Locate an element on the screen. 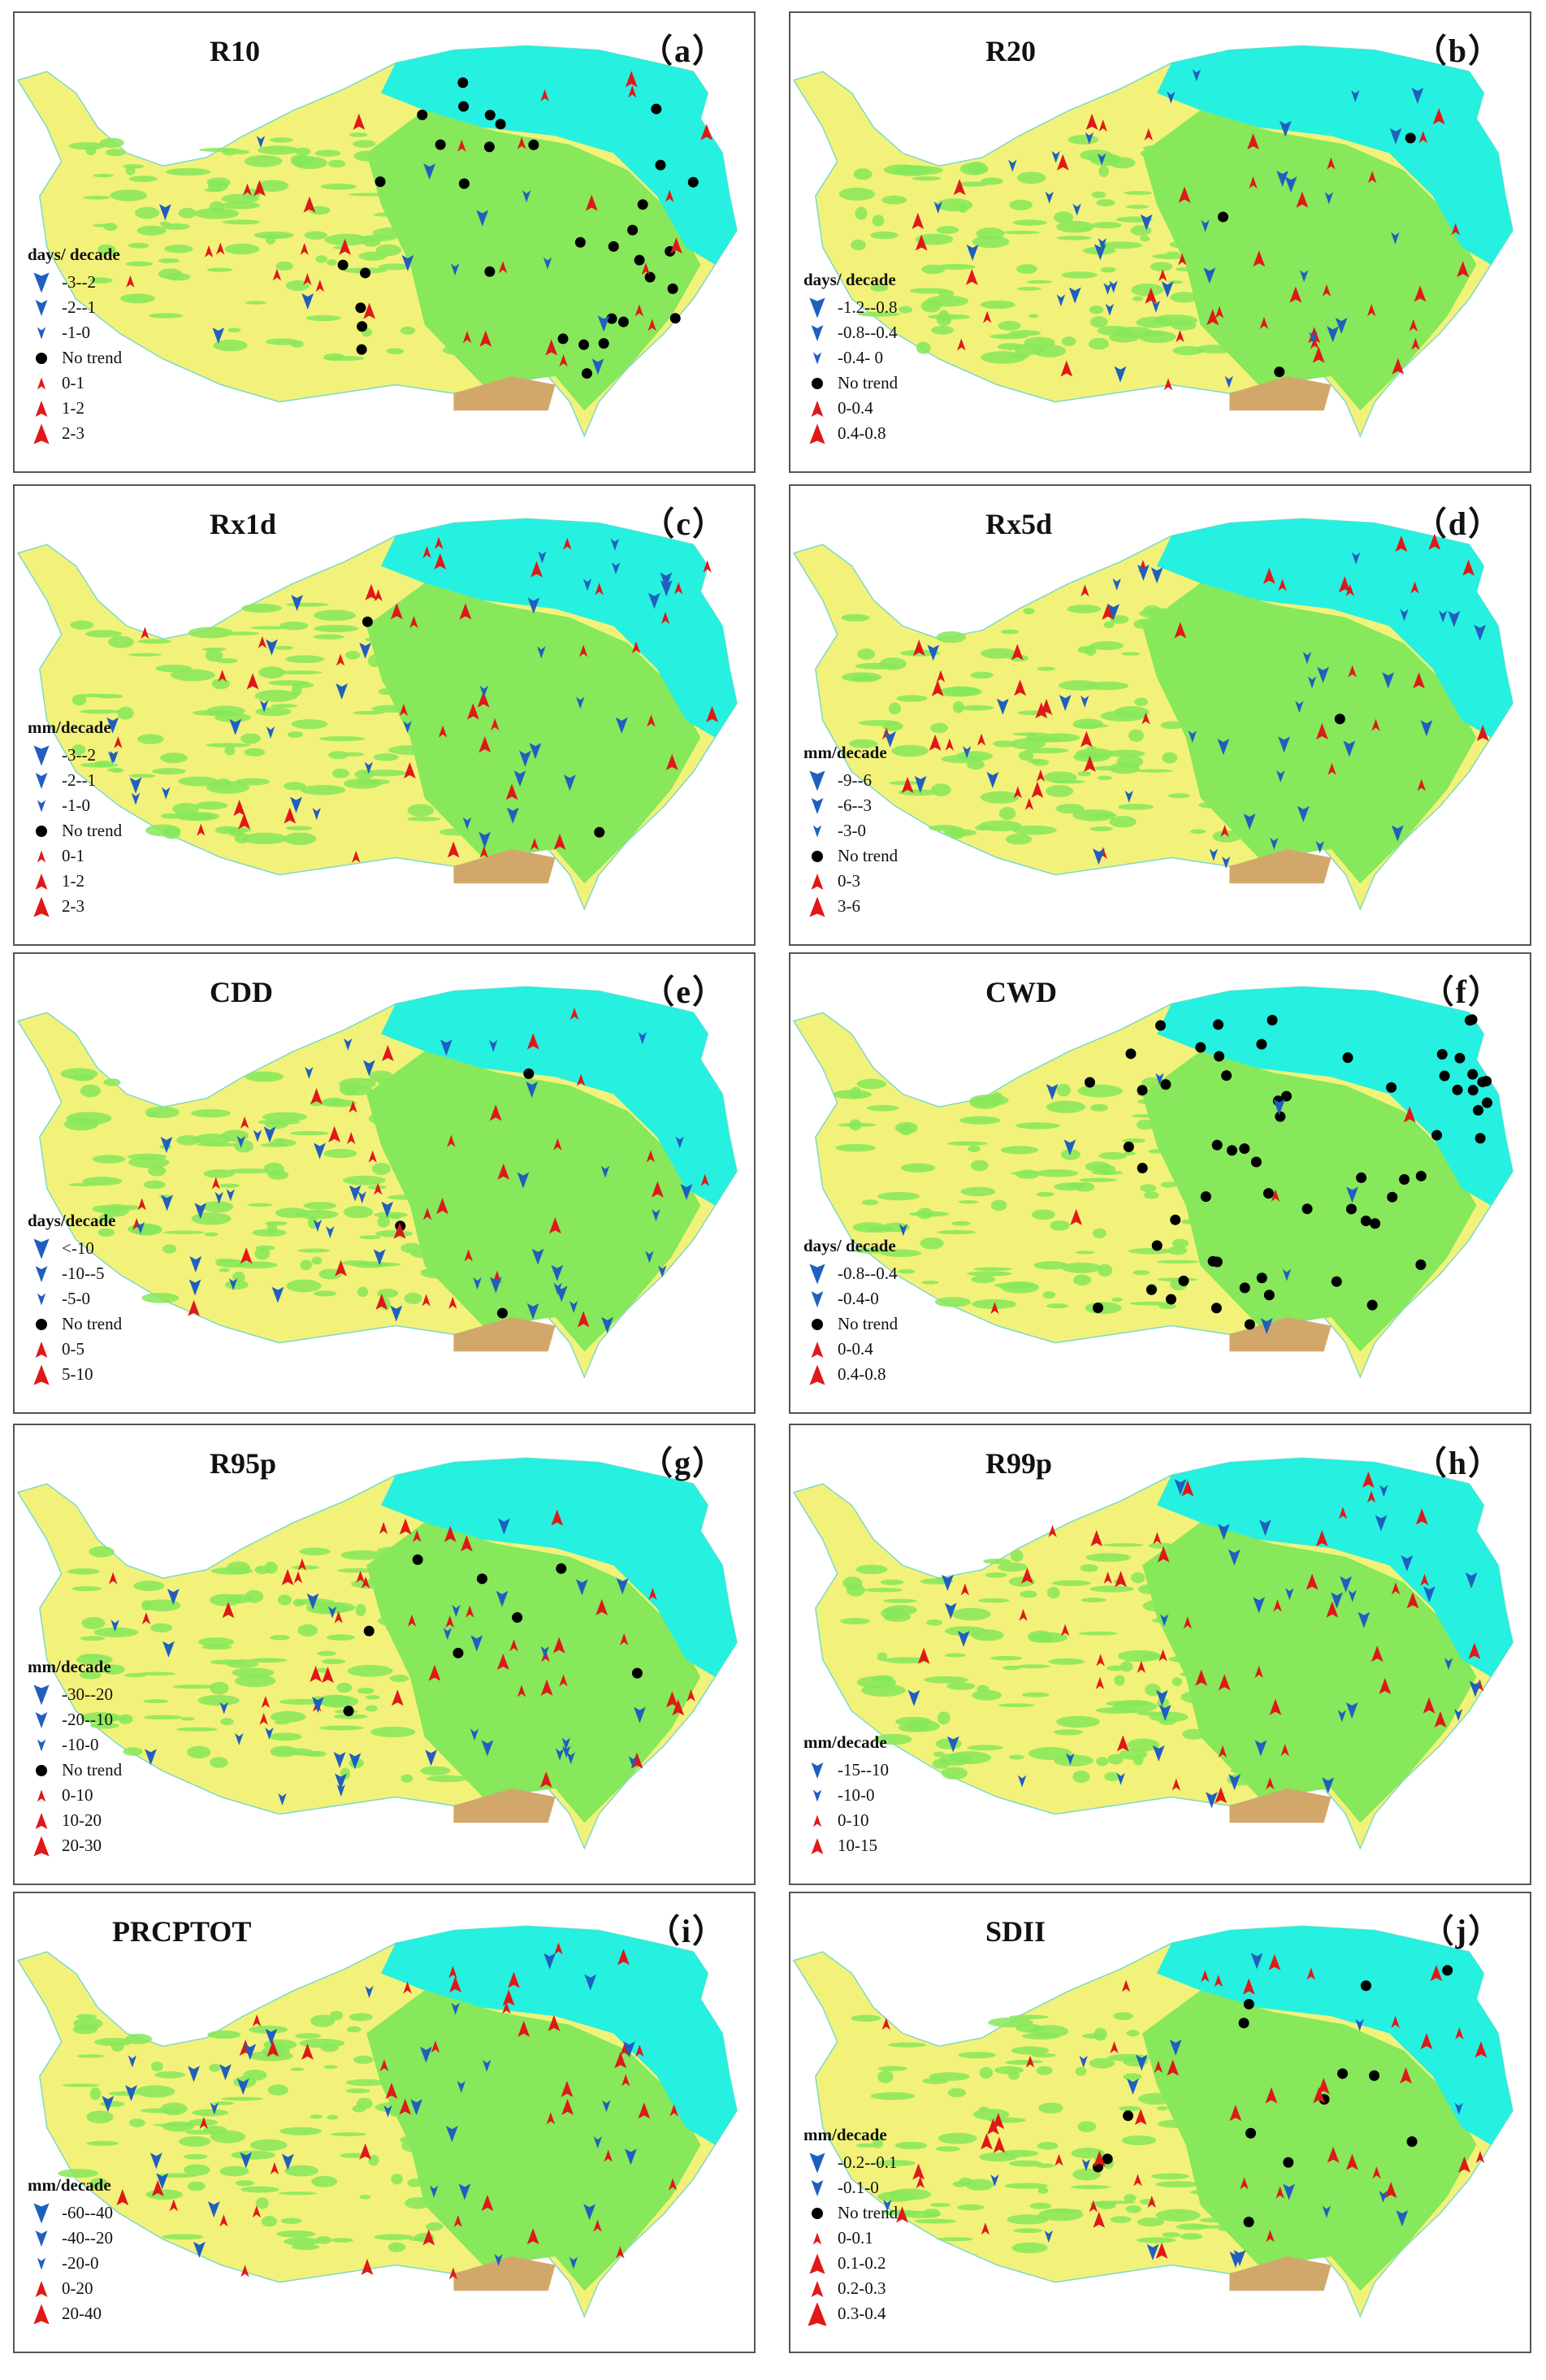 The height and width of the screenshot is (2380, 1546). legend-item: -9--6 is located at coordinates (850, 781).